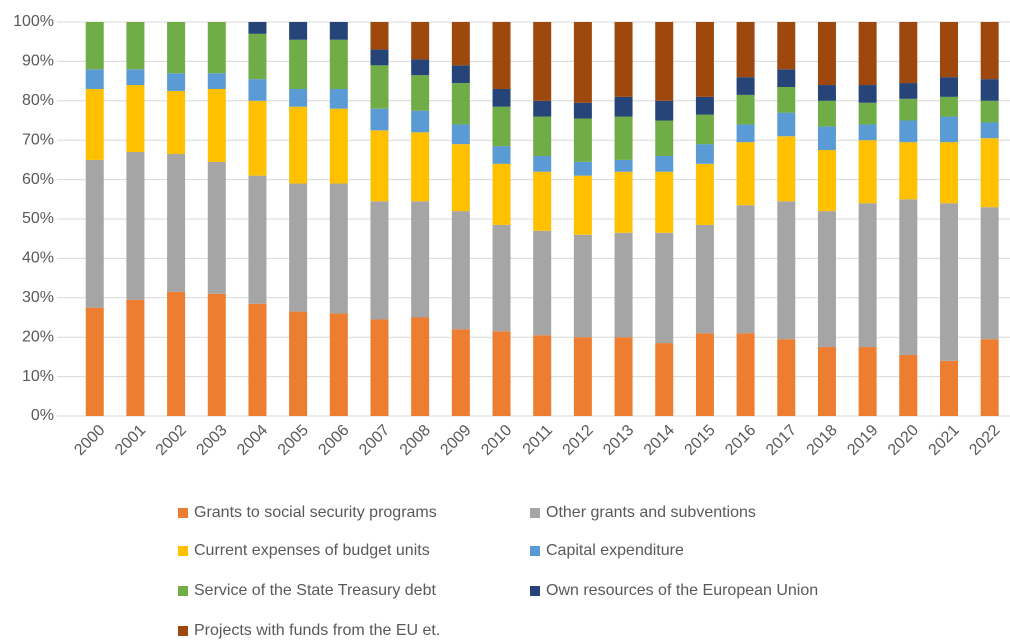 The image size is (1010, 642). What do you see at coordinates (38, 139) in the screenshot?
I see `y-tick-label: 70%` at bounding box center [38, 139].